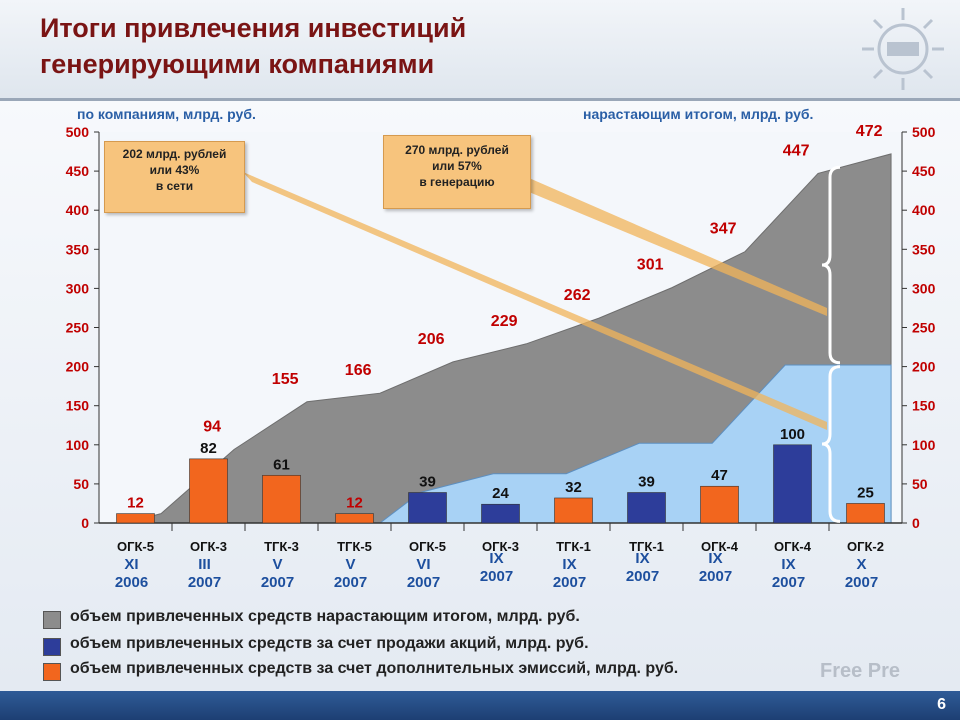 The height and width of the screenshot is (720, 960). What do you see at coordinates (723, 229) in the screenshot?
I see `cumulative-value-label: 347` at bounding box center [723, 229].